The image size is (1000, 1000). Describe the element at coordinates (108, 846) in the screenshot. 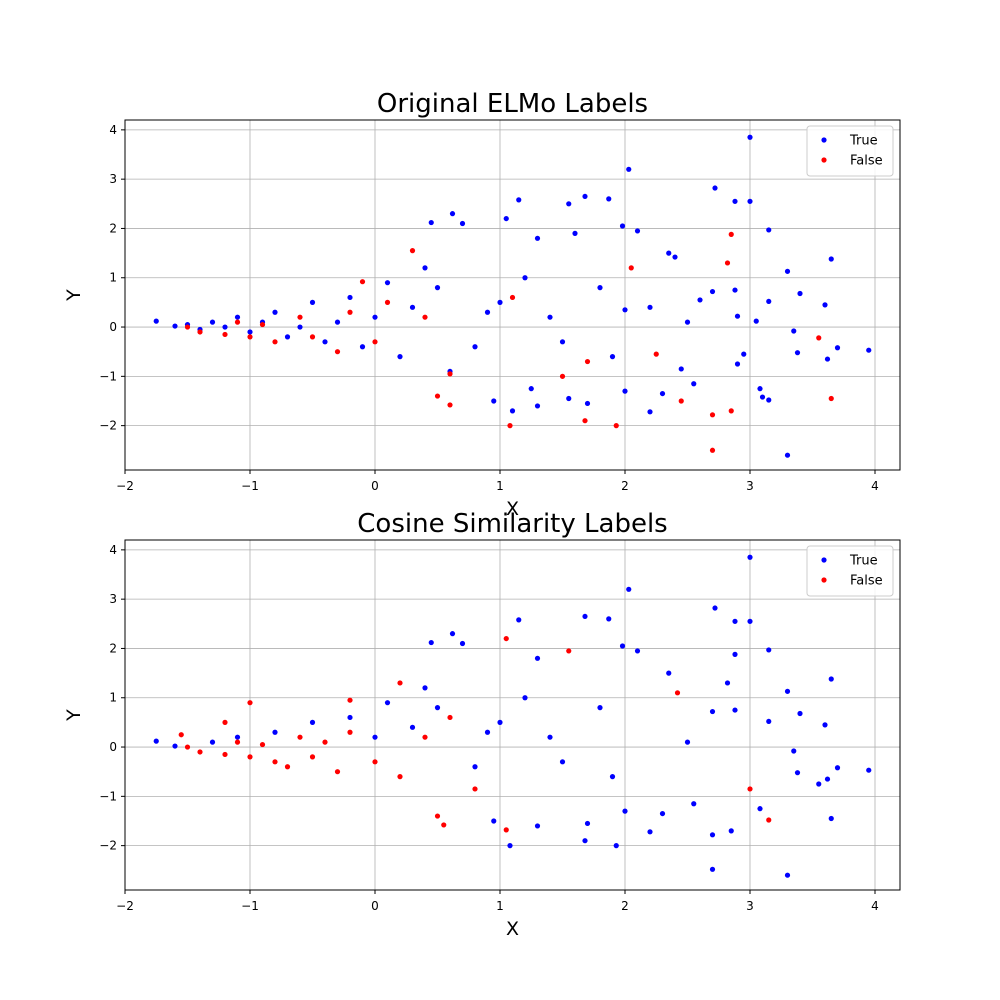

I see `y-tick-label: −2` at that location.